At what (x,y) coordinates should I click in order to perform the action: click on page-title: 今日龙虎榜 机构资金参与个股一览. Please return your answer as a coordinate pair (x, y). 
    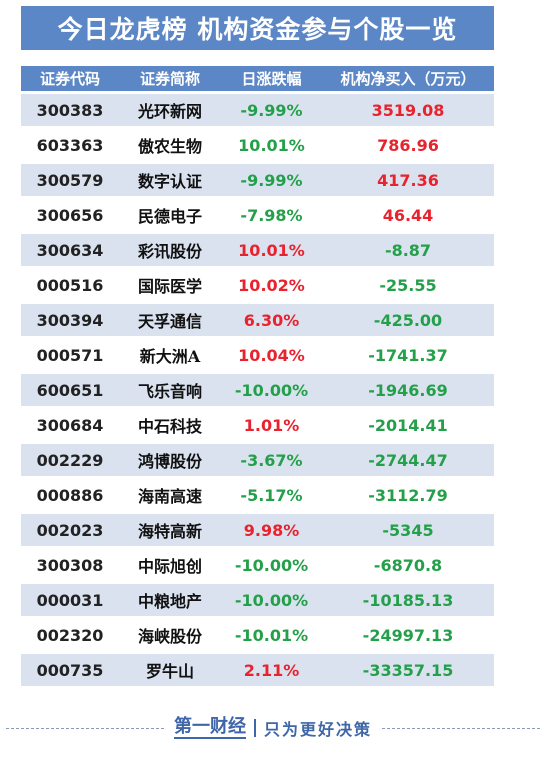
    Looking at the image, I should click on (257, 28).